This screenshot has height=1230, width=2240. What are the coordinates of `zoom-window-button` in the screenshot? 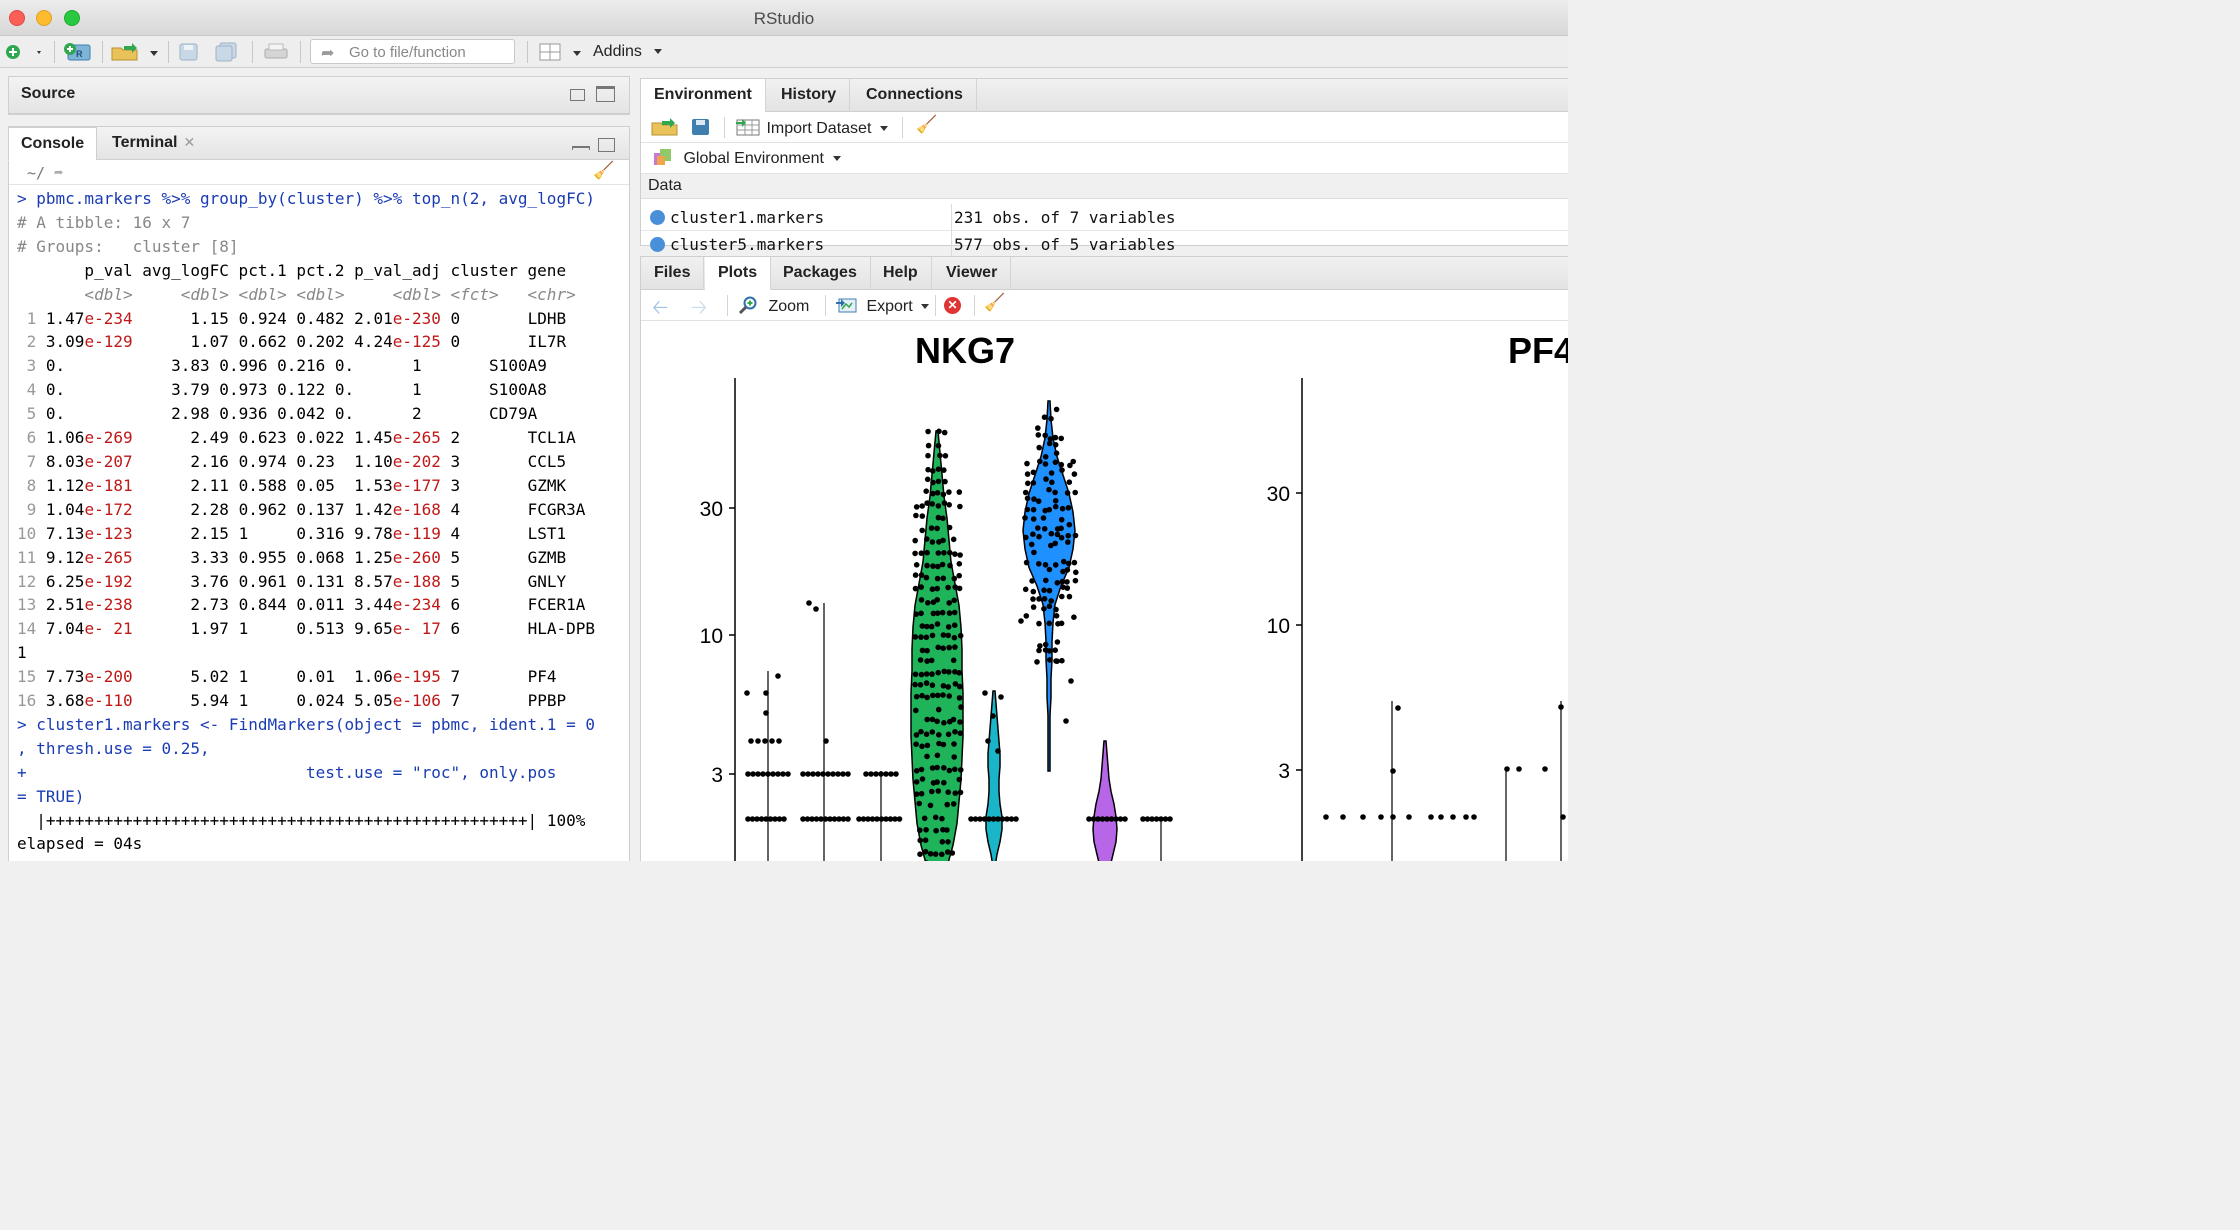 It's located at (72, 18).